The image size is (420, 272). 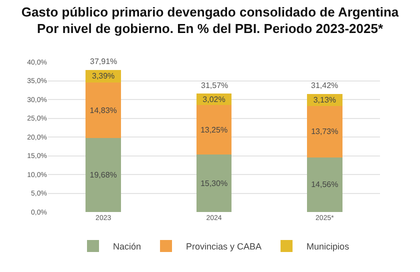 I want to click on chart-subtitle: Por nivel de gobierno. En % del PBI. Periodo 2023-2025*, so click(x=210, y=28).